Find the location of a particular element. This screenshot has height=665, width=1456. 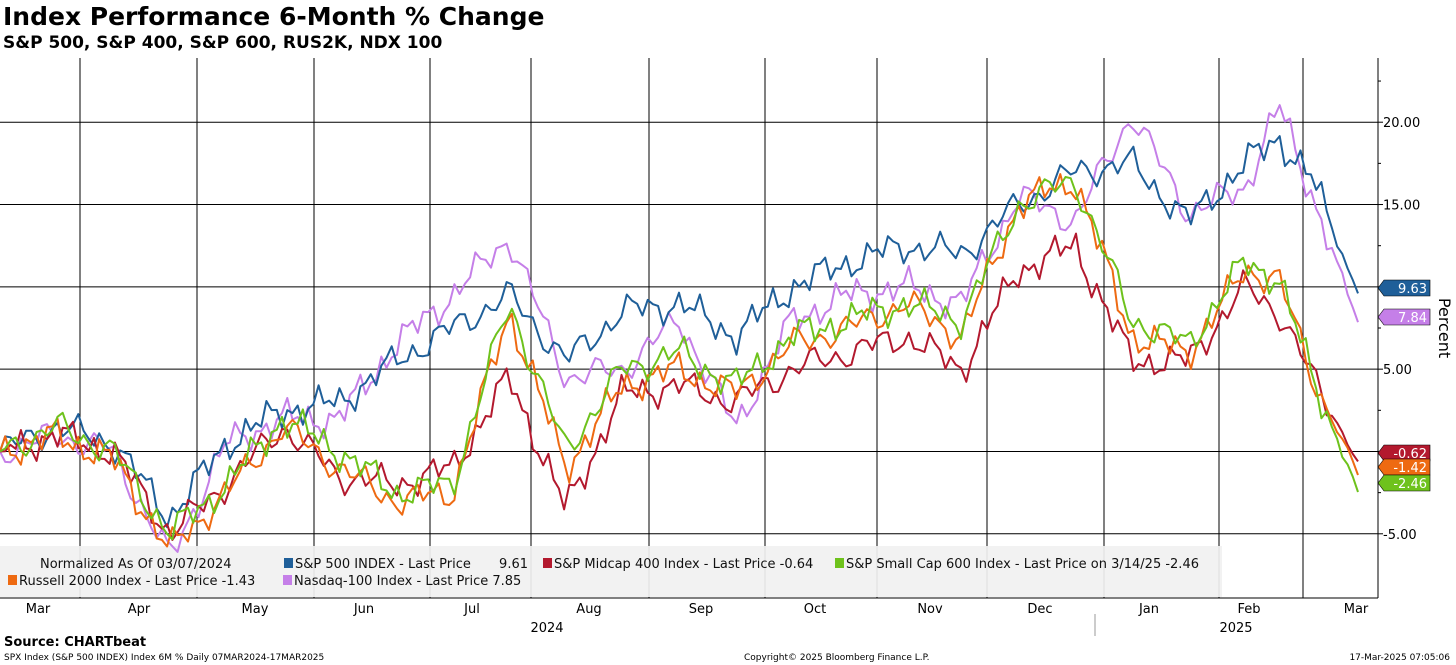

legend-entry-3: Russell 2000 Index - Last Price -1.43 is located at coordinates (131, 581).